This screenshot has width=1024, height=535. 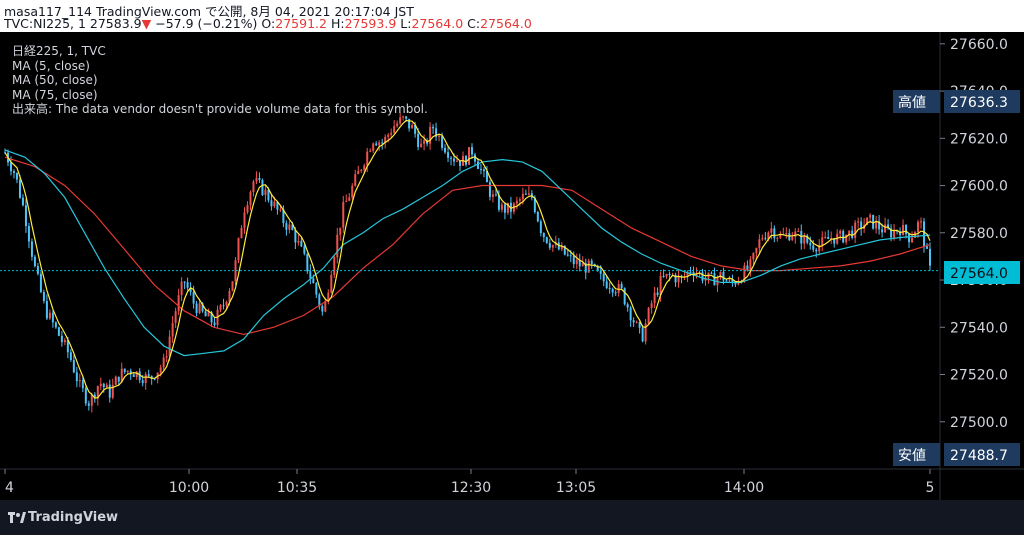 What do you see at coordinates (930, 488) in the screenshot?
I see `time-tick-label: 5` at bounding box center [930, 488].